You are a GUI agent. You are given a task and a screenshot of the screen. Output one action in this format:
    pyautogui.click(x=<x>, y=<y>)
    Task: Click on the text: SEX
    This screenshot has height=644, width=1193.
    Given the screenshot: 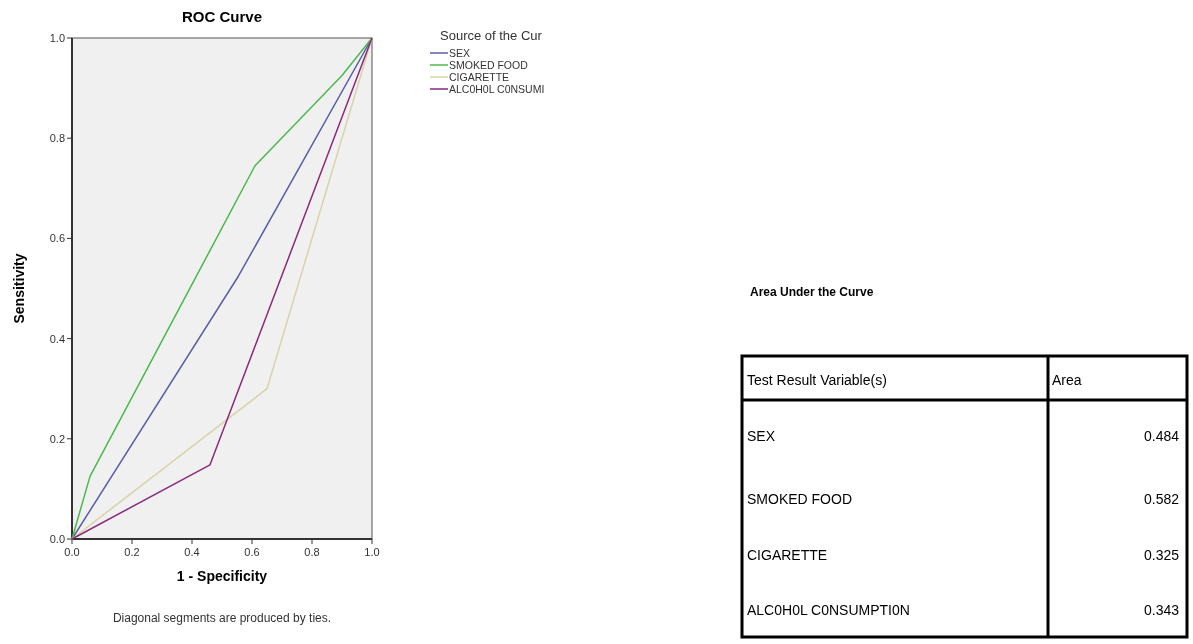 What is the action you would take?
    pyautogui.click(x=761, y=436)
    